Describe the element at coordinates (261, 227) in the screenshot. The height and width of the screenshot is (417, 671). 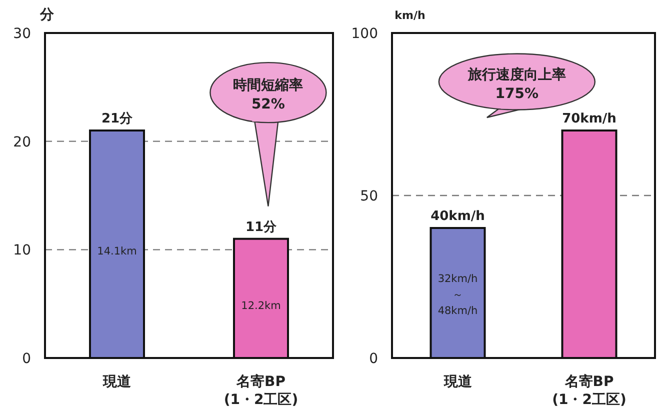
I see `data-label: 11分` at that location.